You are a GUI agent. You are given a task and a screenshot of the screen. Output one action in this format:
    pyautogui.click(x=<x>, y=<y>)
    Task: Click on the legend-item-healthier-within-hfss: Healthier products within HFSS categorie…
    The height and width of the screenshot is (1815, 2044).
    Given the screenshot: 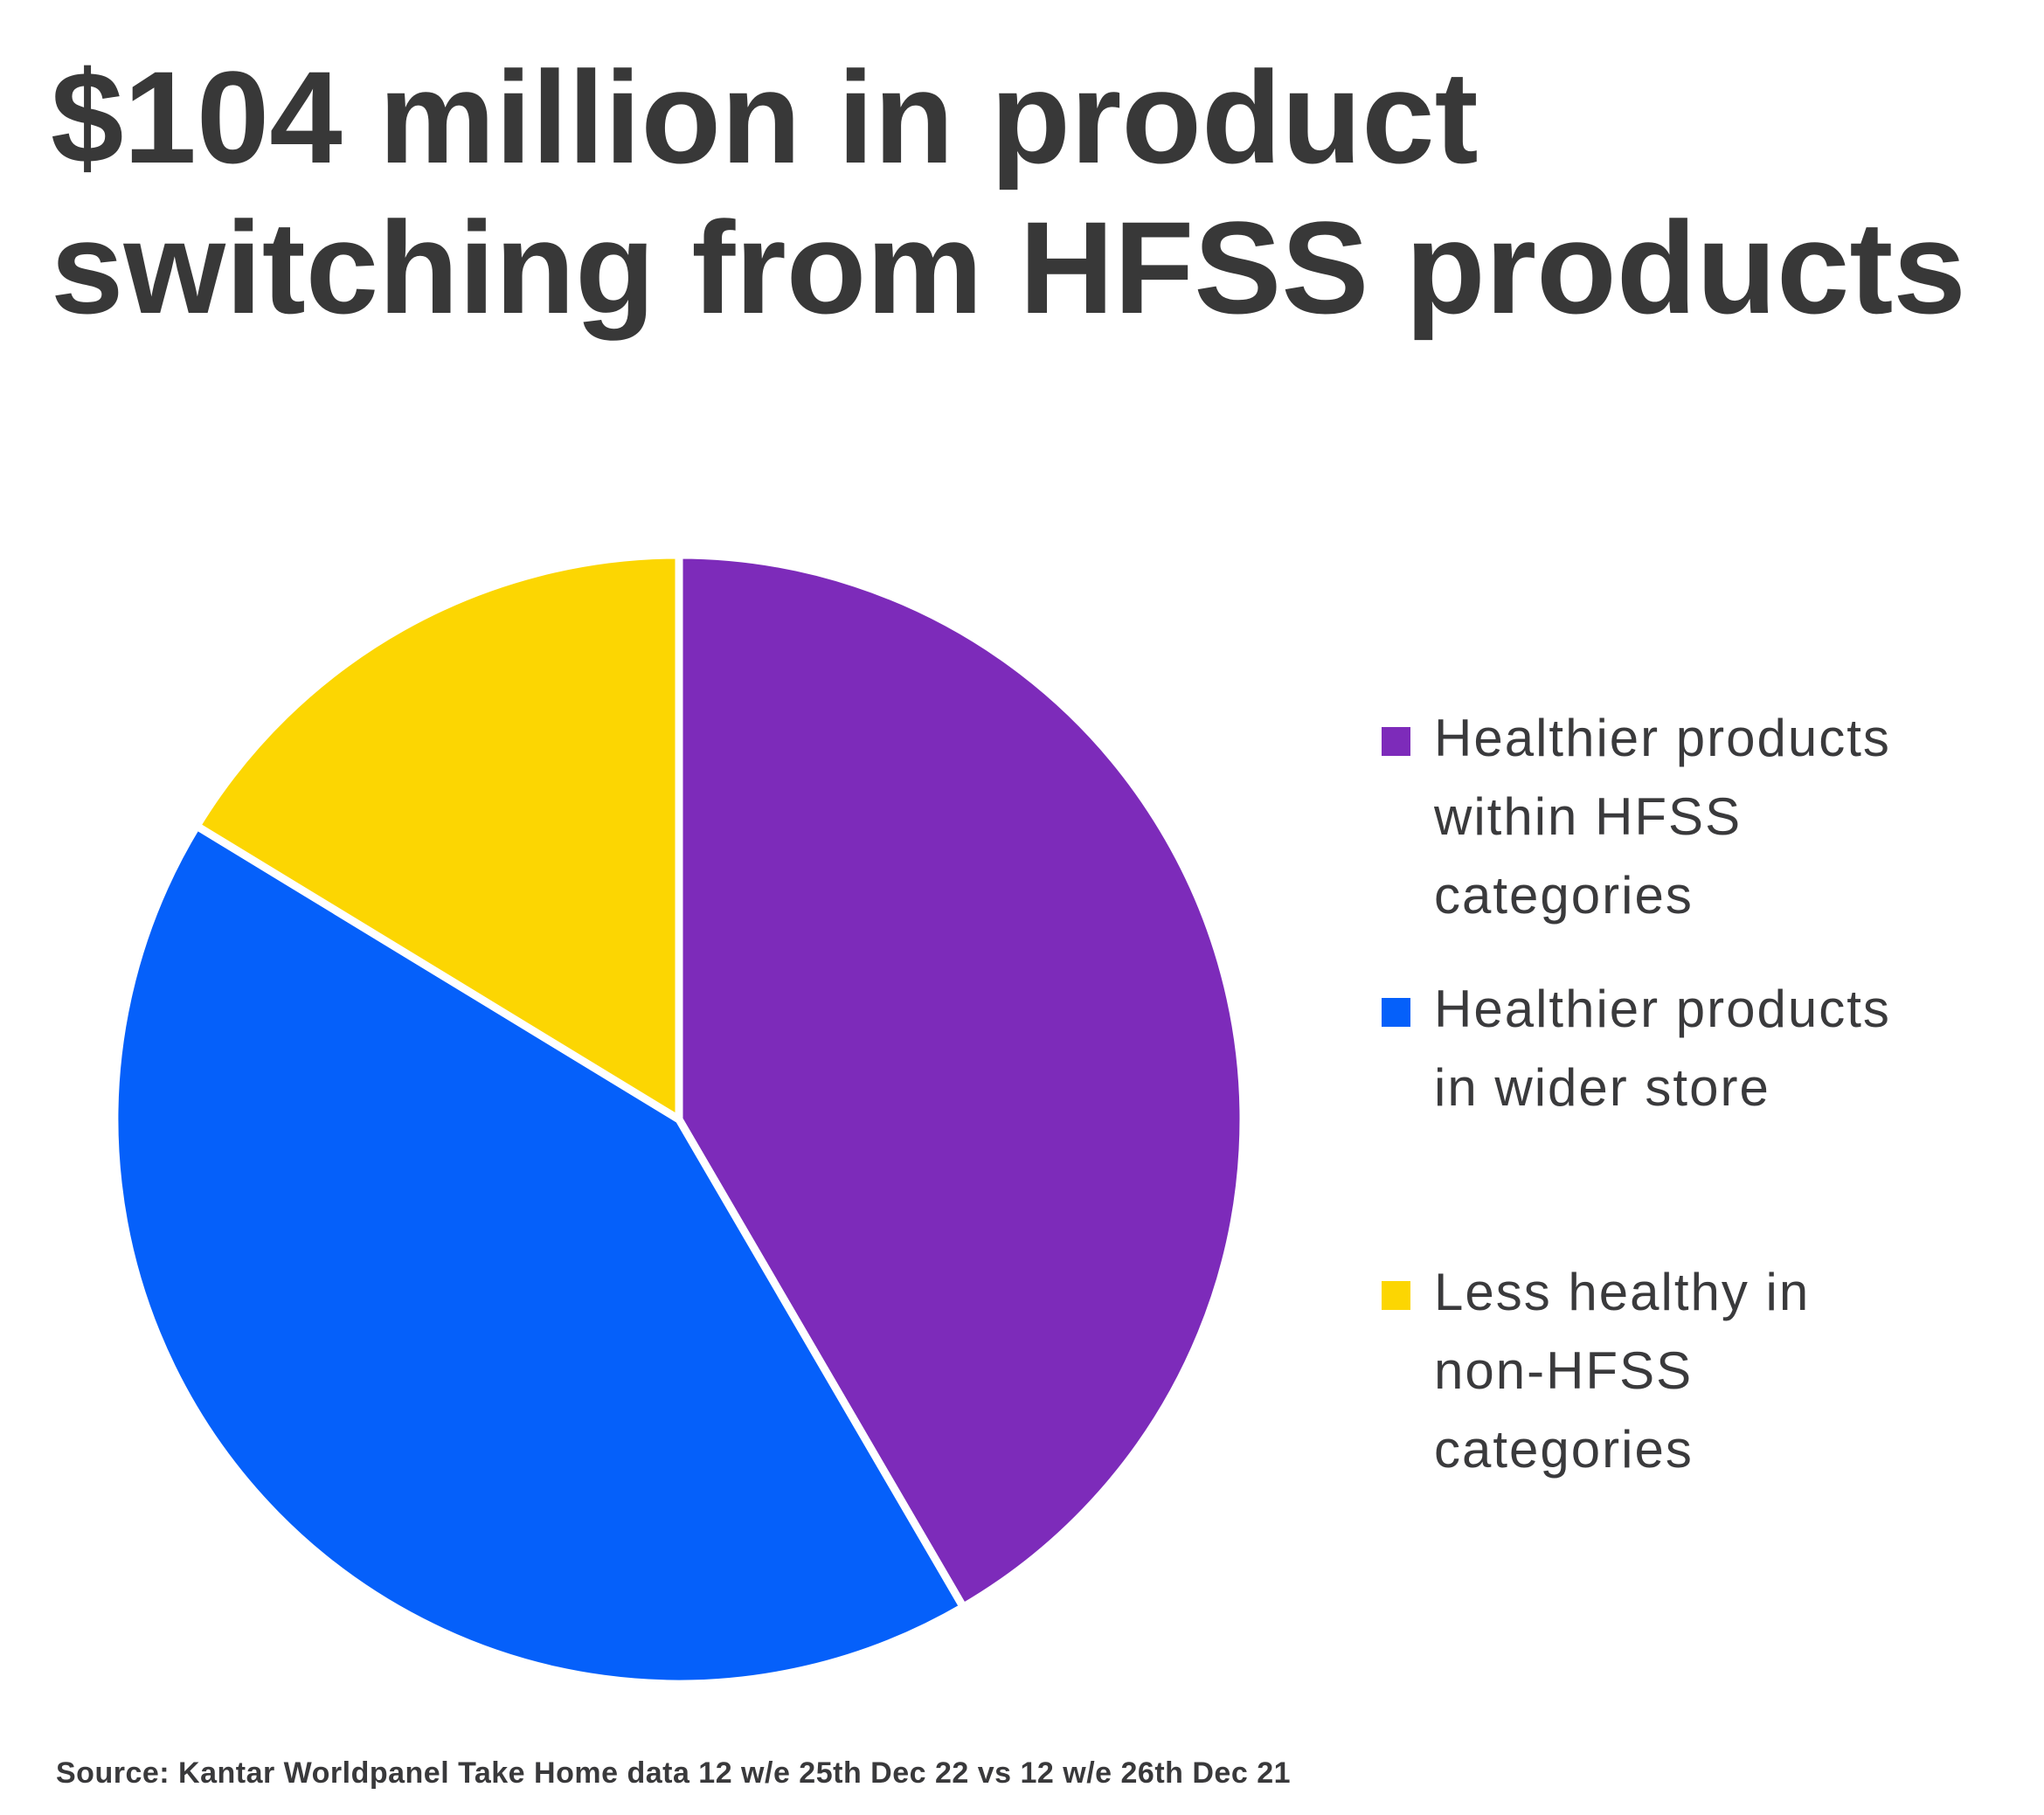 What is the action you would take?
    pyautogui.click(x=1636, y=817)
    